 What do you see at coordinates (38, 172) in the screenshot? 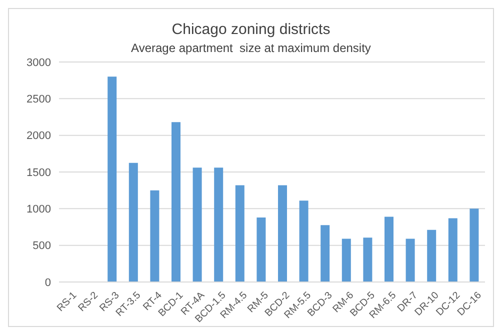
I see `y-tick-label: 1500` at bounding box center [38, 172].